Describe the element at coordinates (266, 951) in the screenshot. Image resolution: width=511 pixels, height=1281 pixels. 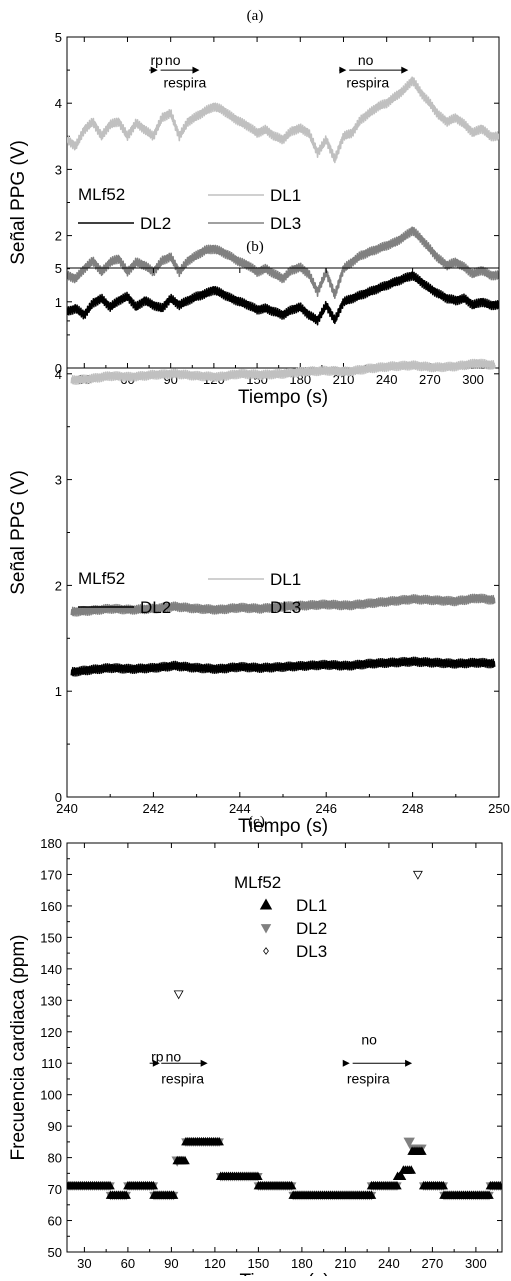
I see `legend-marker-DL3` at that location.